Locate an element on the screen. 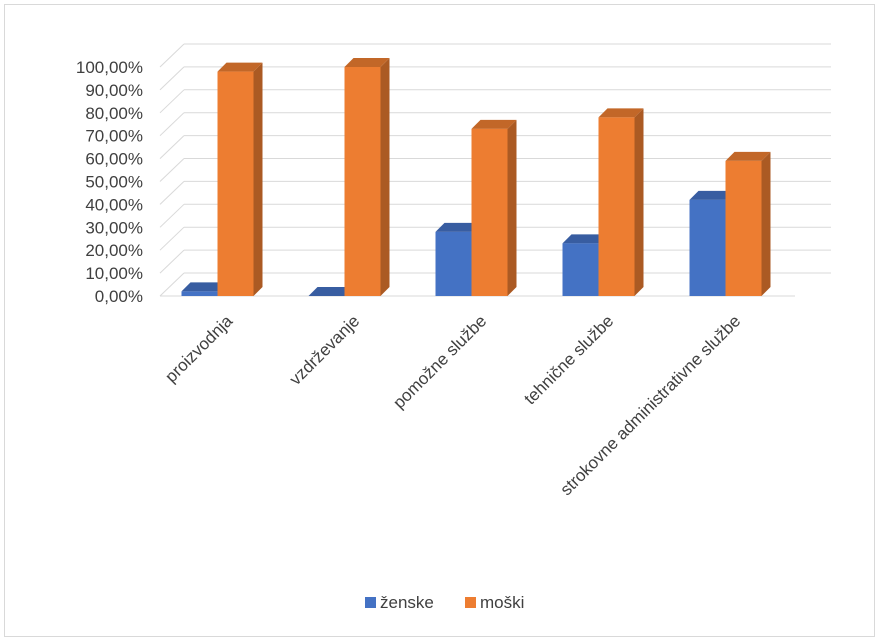 This screenshot has width=881, height=643. legend-label: ženske is located at coordinates (407, 602).